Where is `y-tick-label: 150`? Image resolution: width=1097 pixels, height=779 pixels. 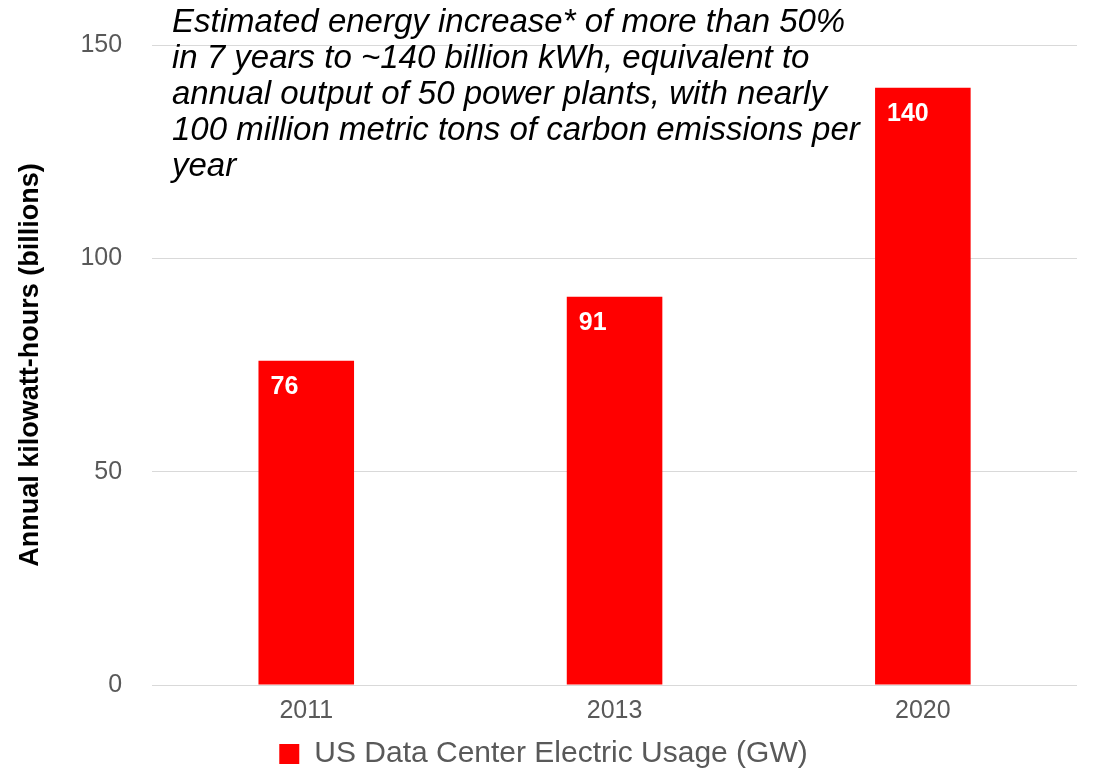 y-tick-label: 150 is located at coordinates (101, 42).